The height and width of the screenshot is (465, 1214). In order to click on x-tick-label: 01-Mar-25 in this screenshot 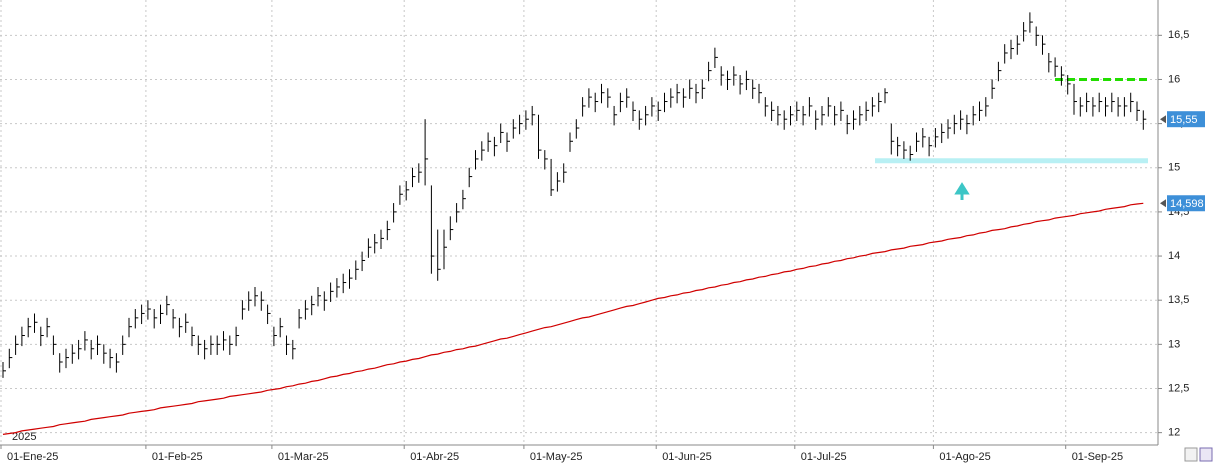, I will do `click(303, 457)`.